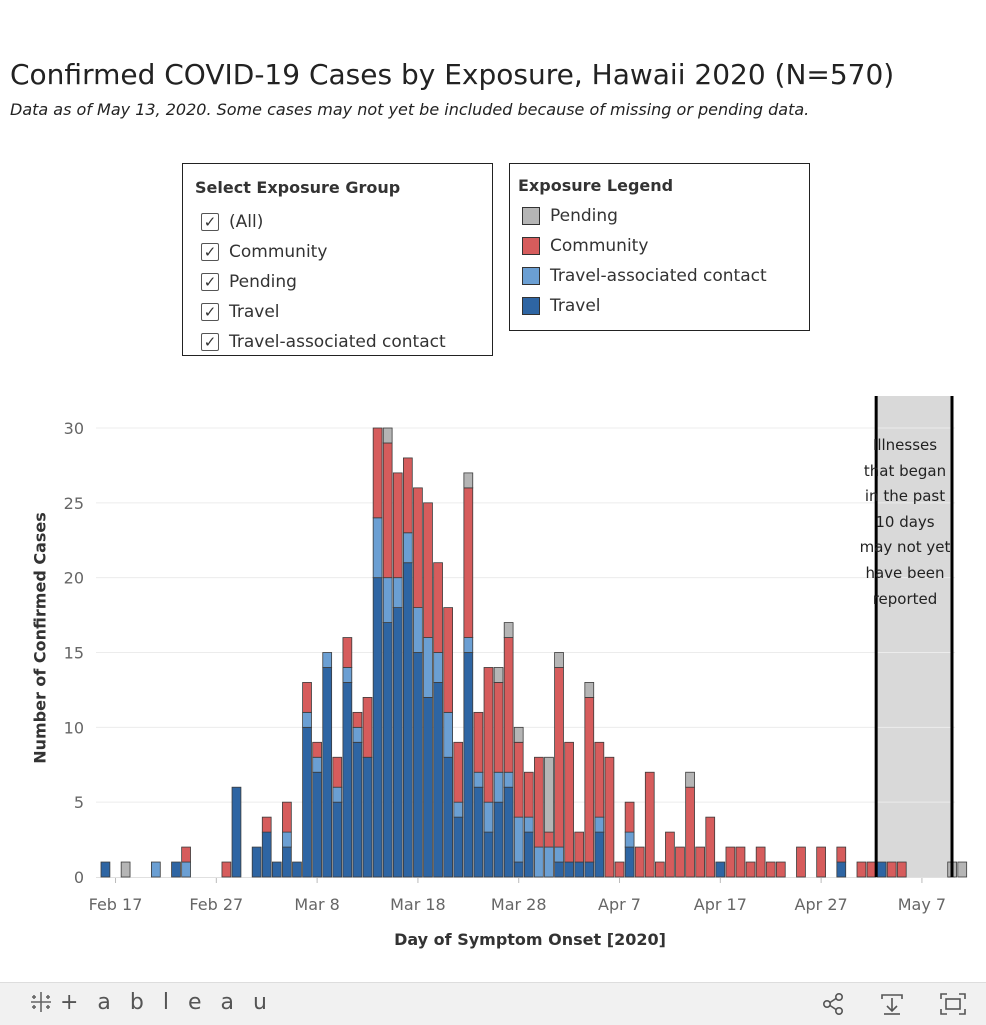  What do you see at coordinates (418, 904) in the screenshot?
I see `x-tick-label: Mar 18` at bounding box center [418, 904].